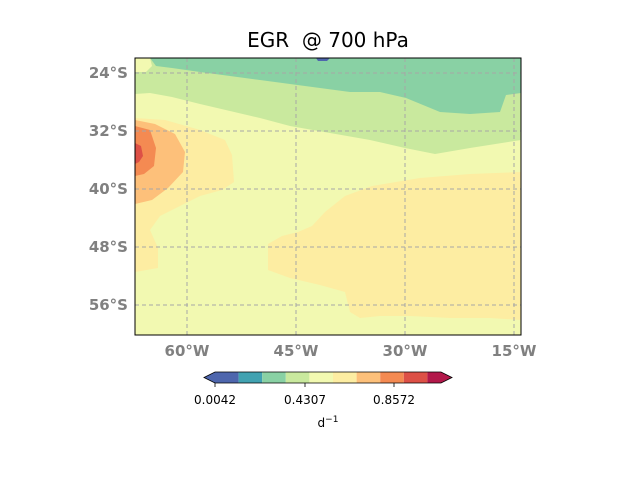  Describe the element at coordinates (209, 377) in the screenshot. I see `colorbar-extend-low` at that location.